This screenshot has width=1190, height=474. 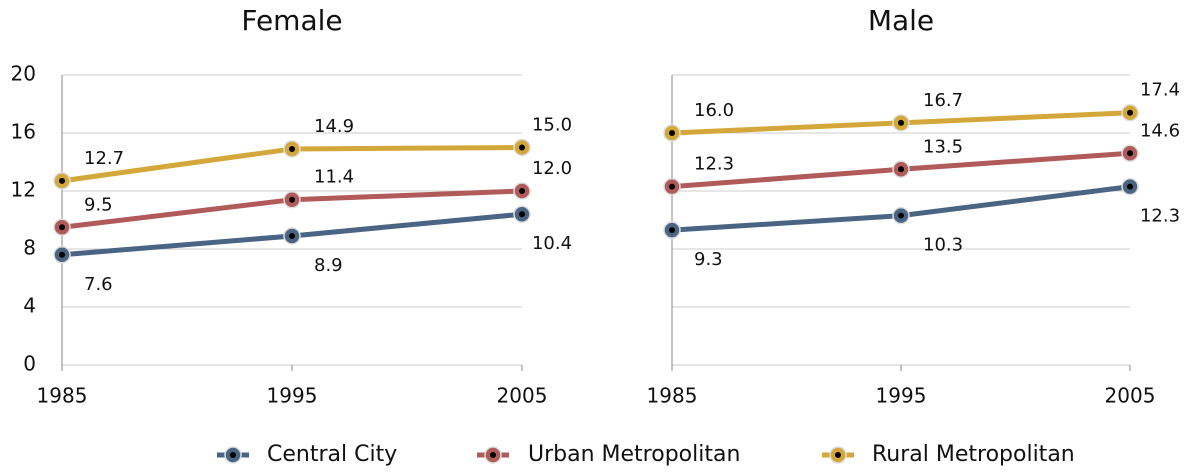 What do you see at coordinates (943, 100) in the screenshot?
I see `value-label: 16.7` at bounding box center [943, 100].